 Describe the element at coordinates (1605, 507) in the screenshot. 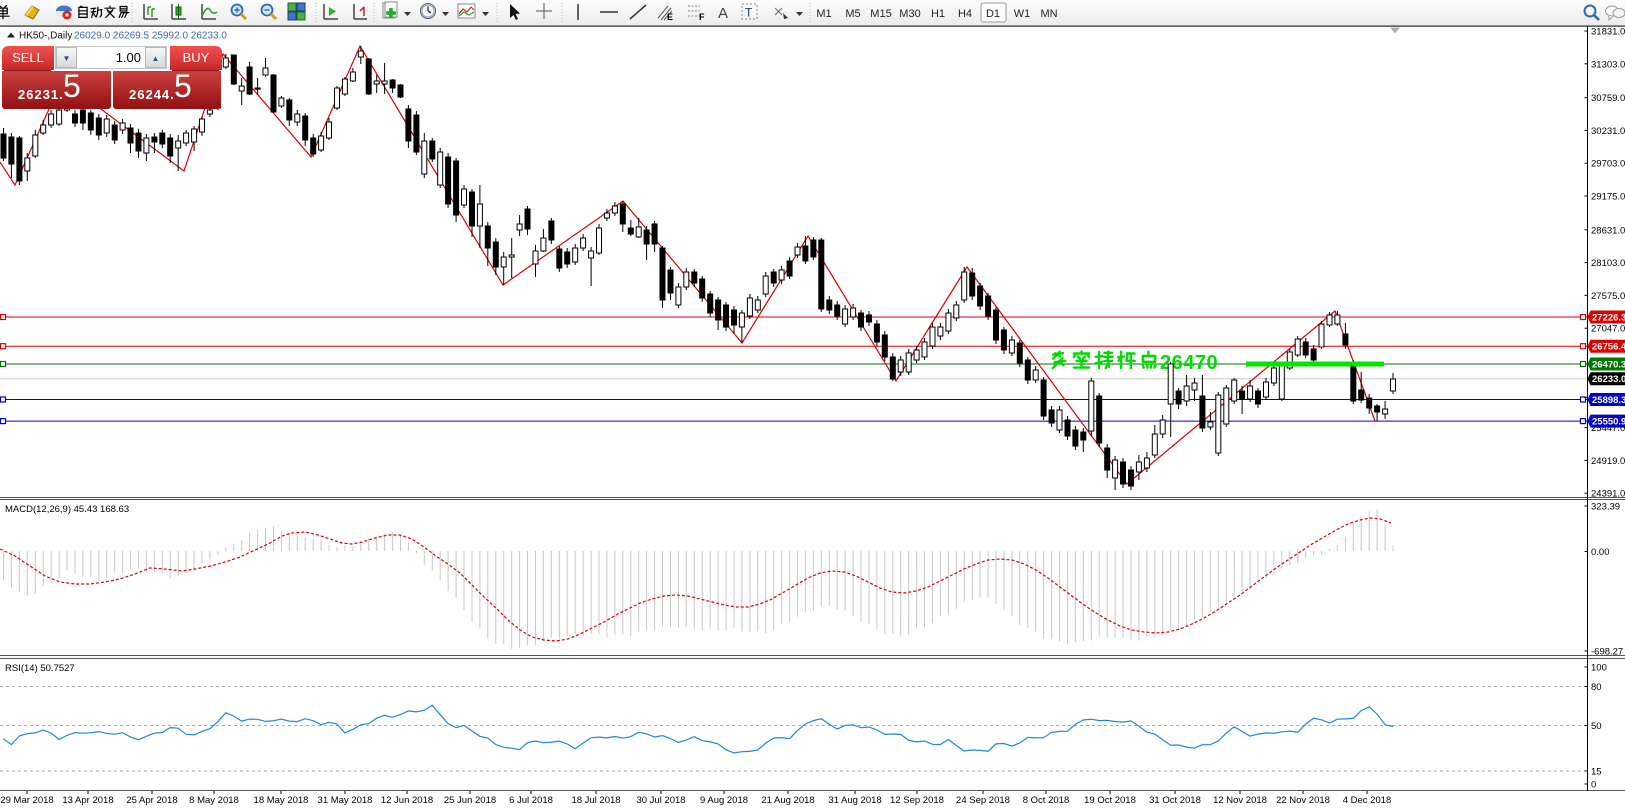

I see `svg-text: 323.39` at that location.